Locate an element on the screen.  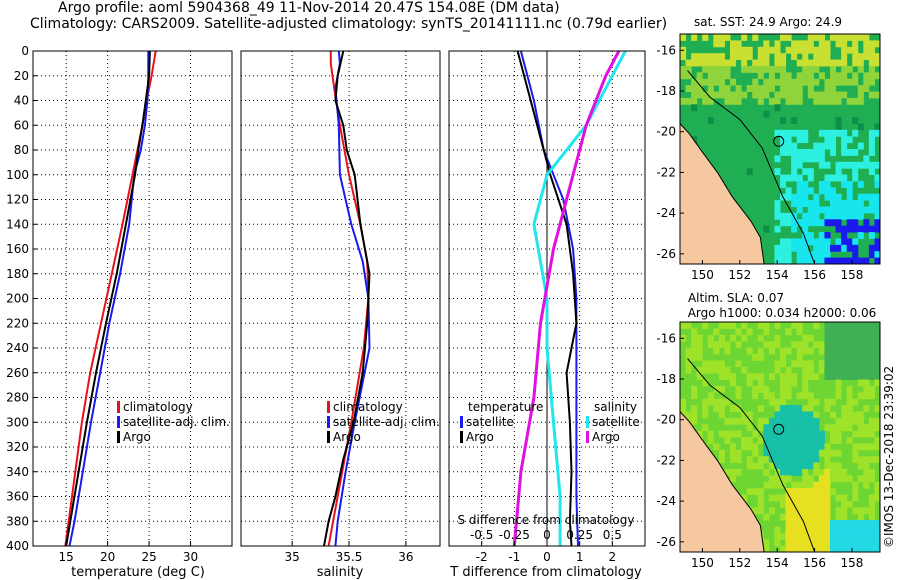
y-tick-label: -24 is located at coordinates (666, 213).